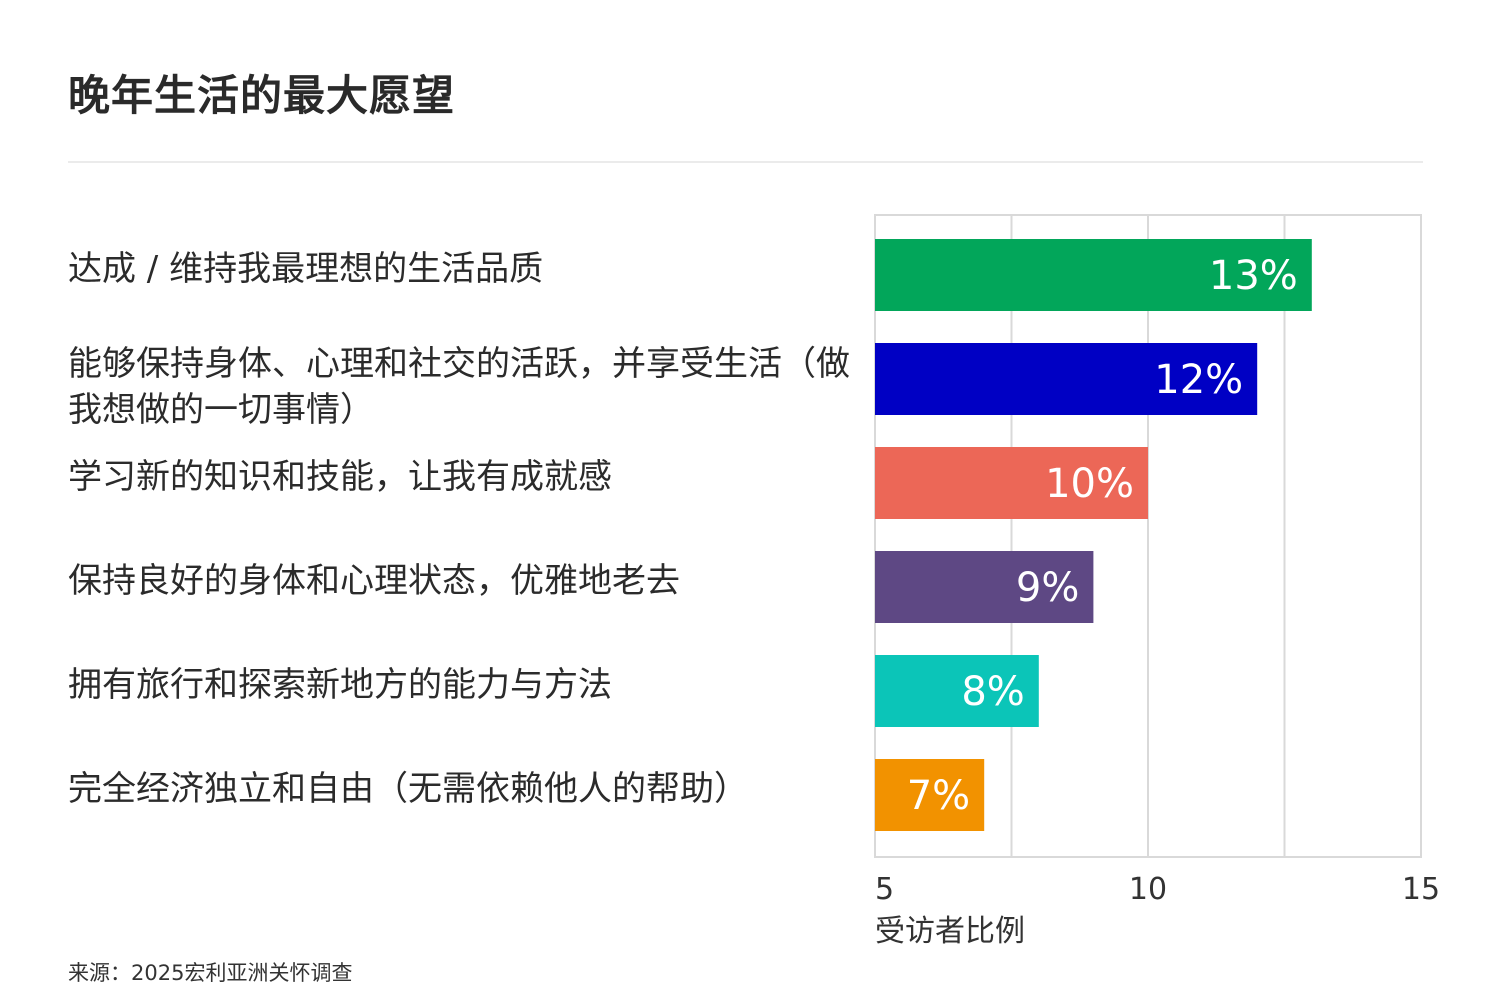 The width and height of the screenshot is (1500, 1000). What do you see at coordinates (408, 789) in the screenshot?
I see `category-label: 完全经济独立和自由（无需依赖他人的帮助）` at bounding box center [408, 789].